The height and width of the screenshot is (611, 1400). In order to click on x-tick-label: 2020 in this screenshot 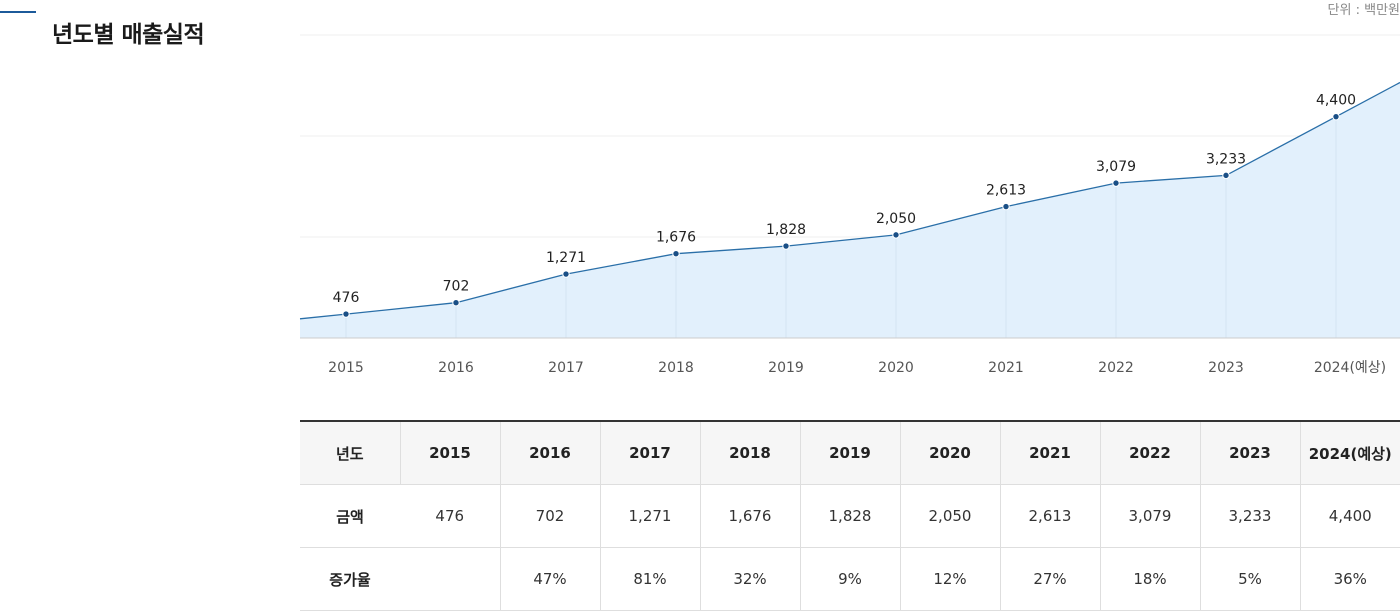, I will do `click(896, 368)`.